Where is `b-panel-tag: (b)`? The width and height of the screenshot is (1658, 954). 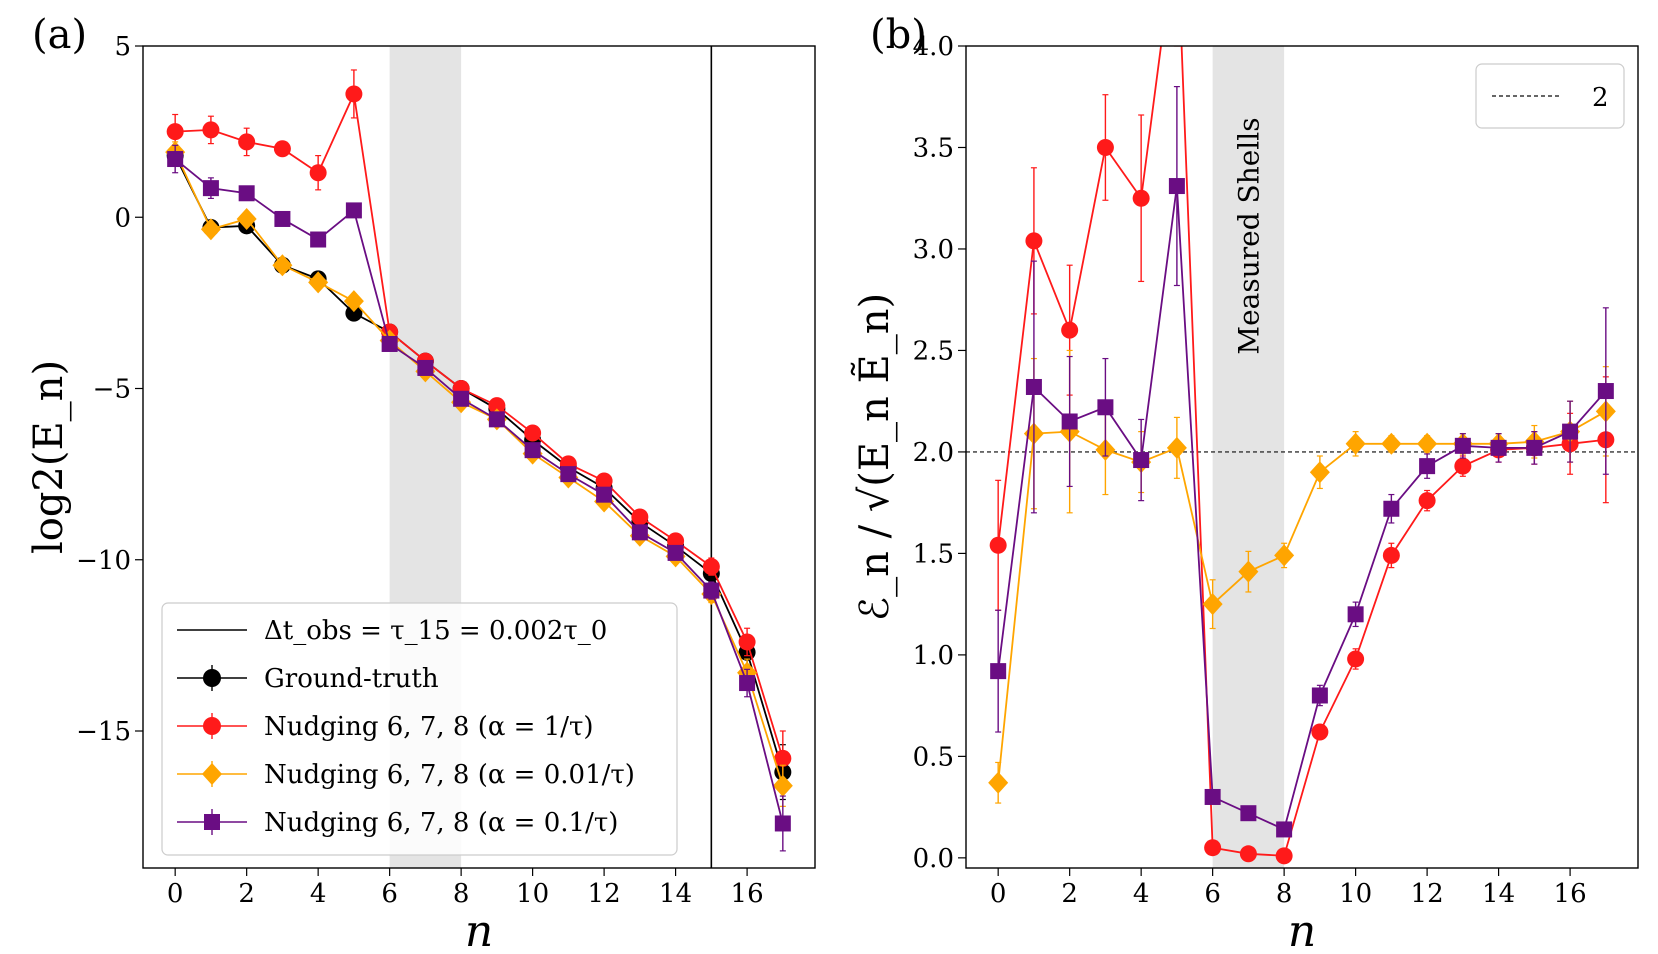
b-panel-tag: (b) is located at coordinates (898, 35).